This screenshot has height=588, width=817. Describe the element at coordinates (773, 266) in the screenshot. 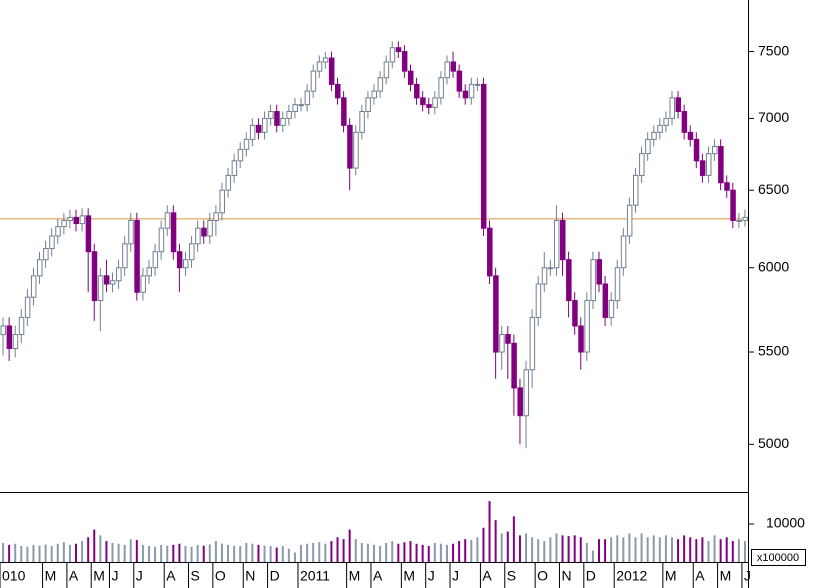

I see `y-tick-label: 6000` at that location.